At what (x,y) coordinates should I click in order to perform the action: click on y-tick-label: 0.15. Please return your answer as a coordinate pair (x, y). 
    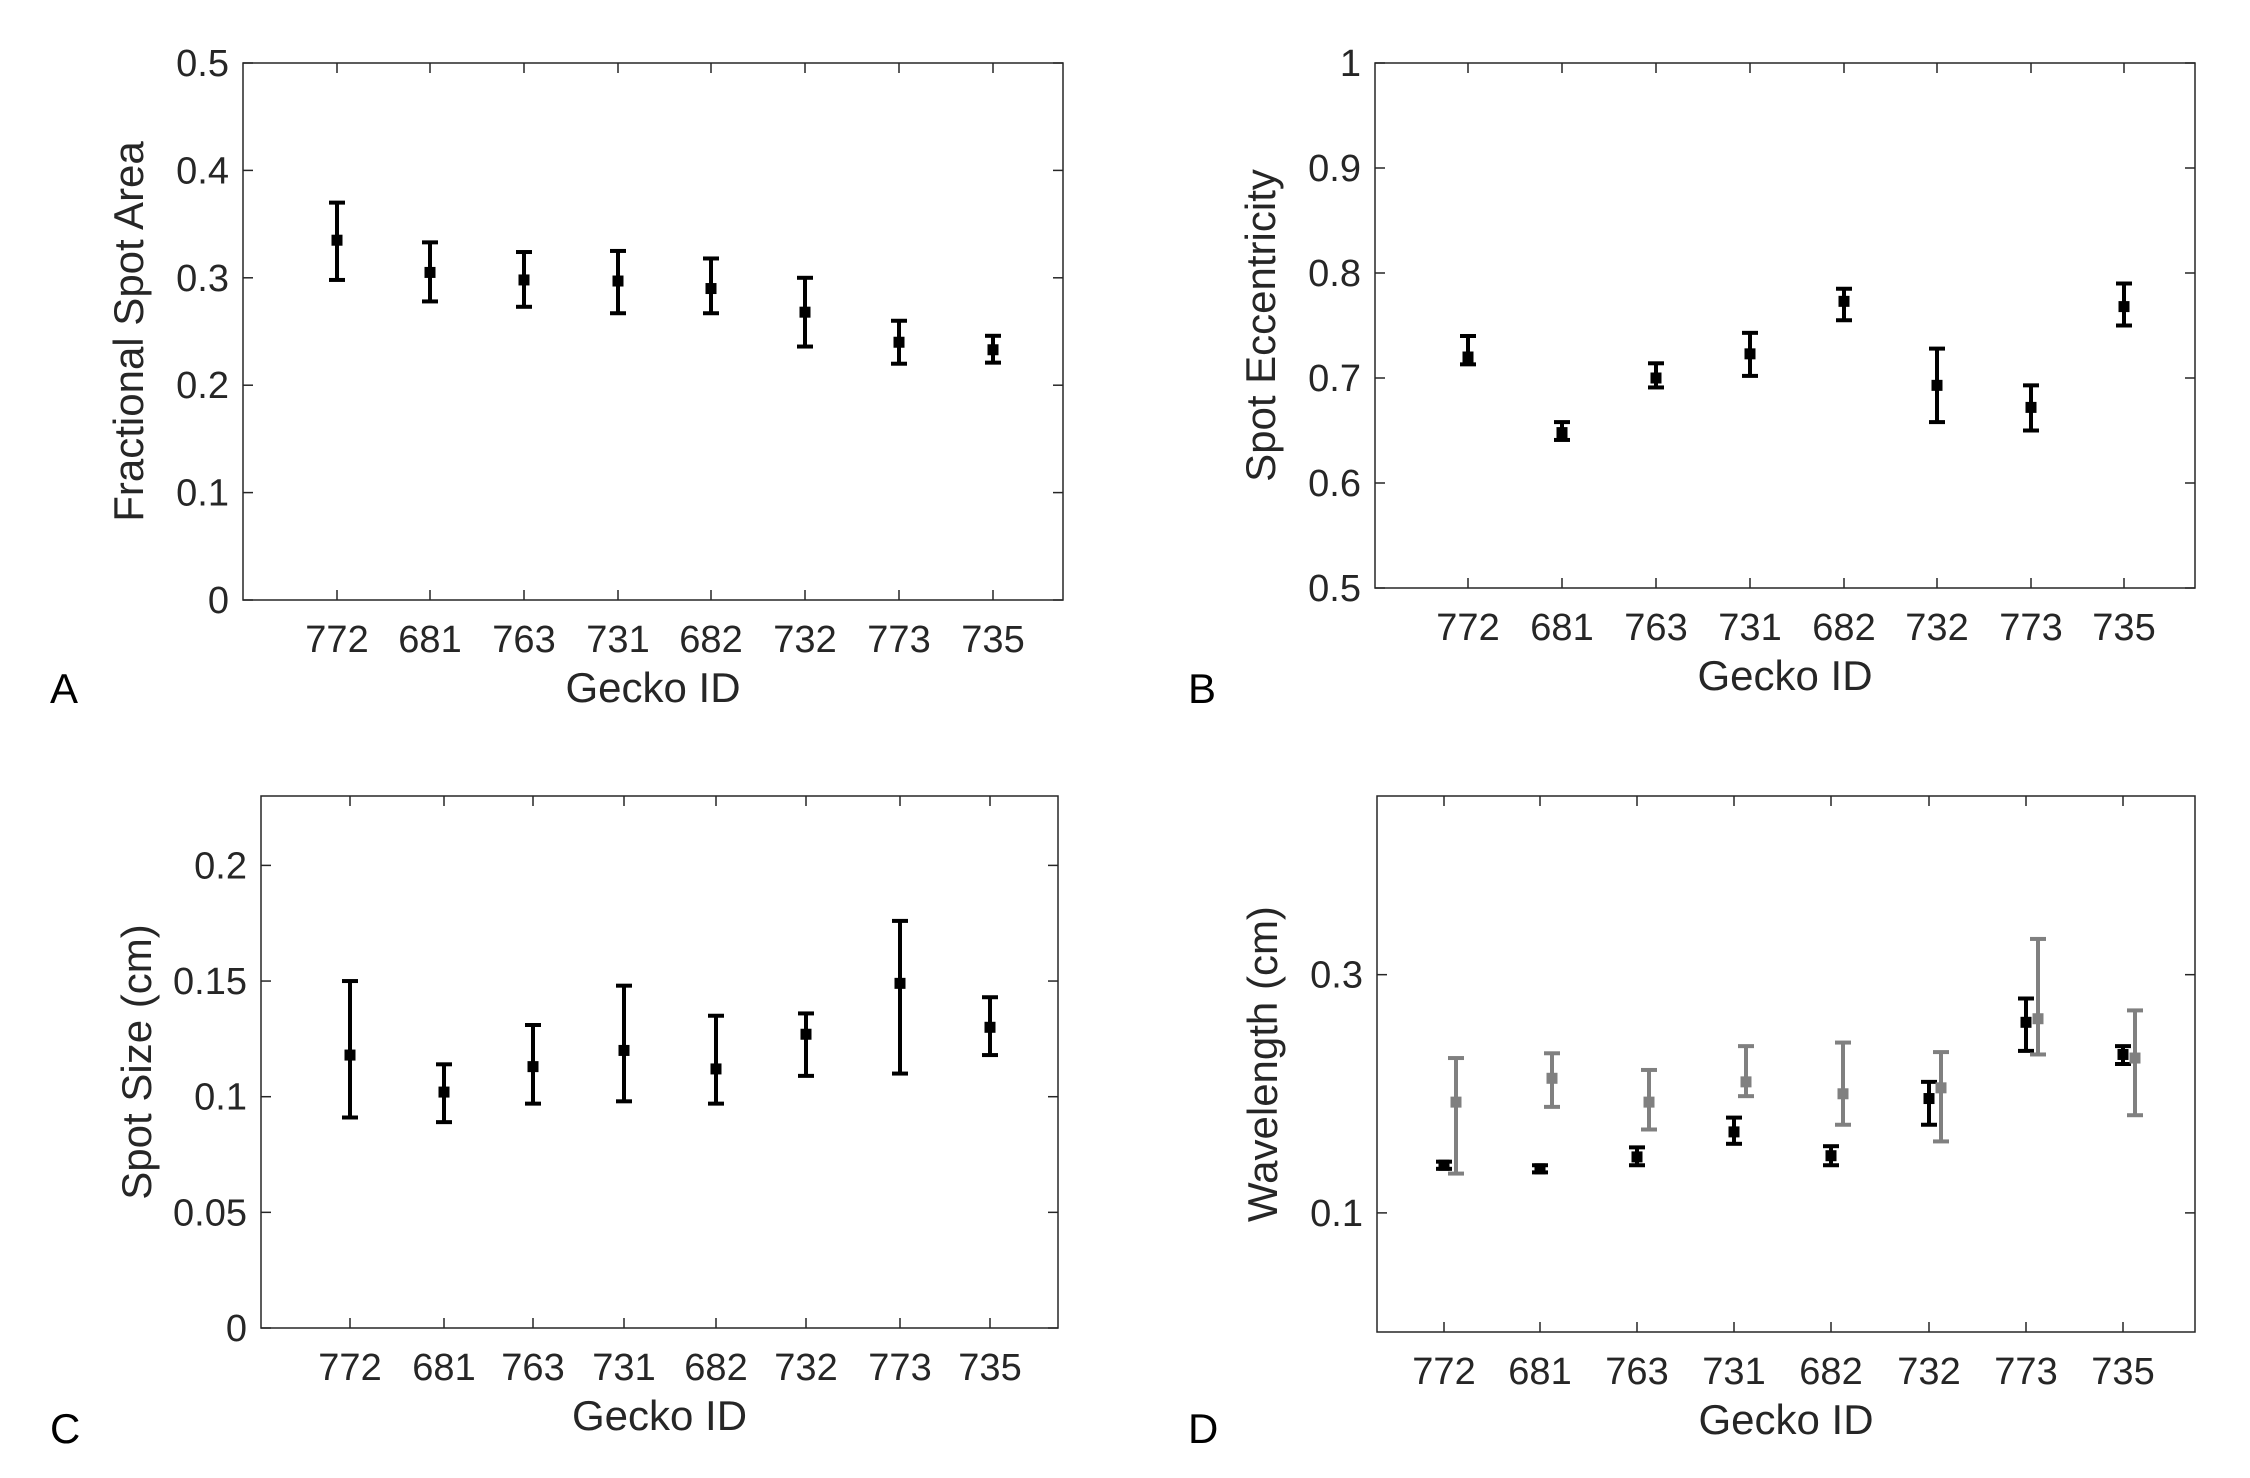
    Looking at the image, I should click on (210, 982).